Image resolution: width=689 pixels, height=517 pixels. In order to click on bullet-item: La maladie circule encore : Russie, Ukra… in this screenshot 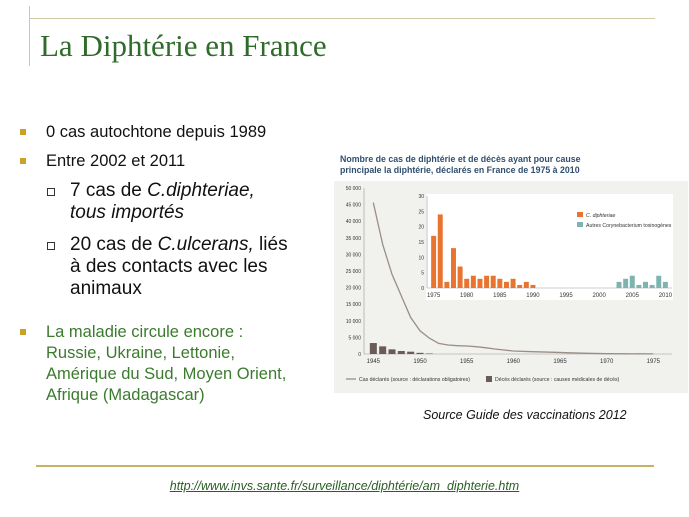, I will do `click(180, 364)`.